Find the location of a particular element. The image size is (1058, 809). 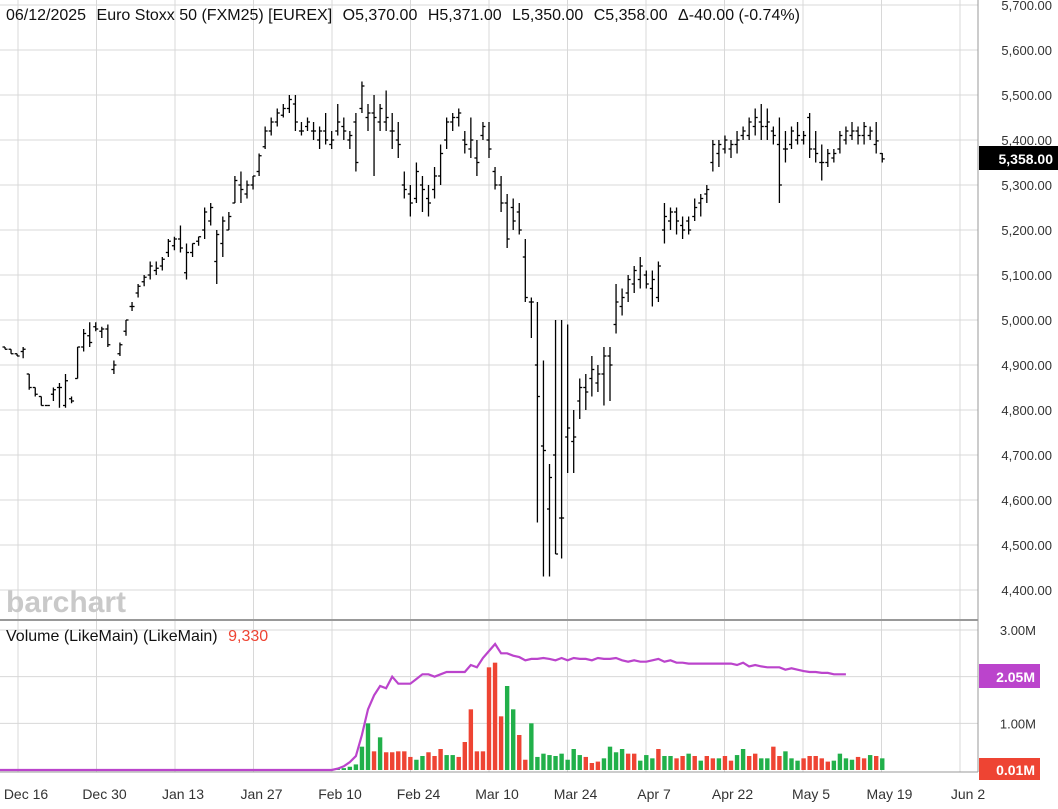

volume-tick-label: 3.00M is located at coordinates (1018, 630).